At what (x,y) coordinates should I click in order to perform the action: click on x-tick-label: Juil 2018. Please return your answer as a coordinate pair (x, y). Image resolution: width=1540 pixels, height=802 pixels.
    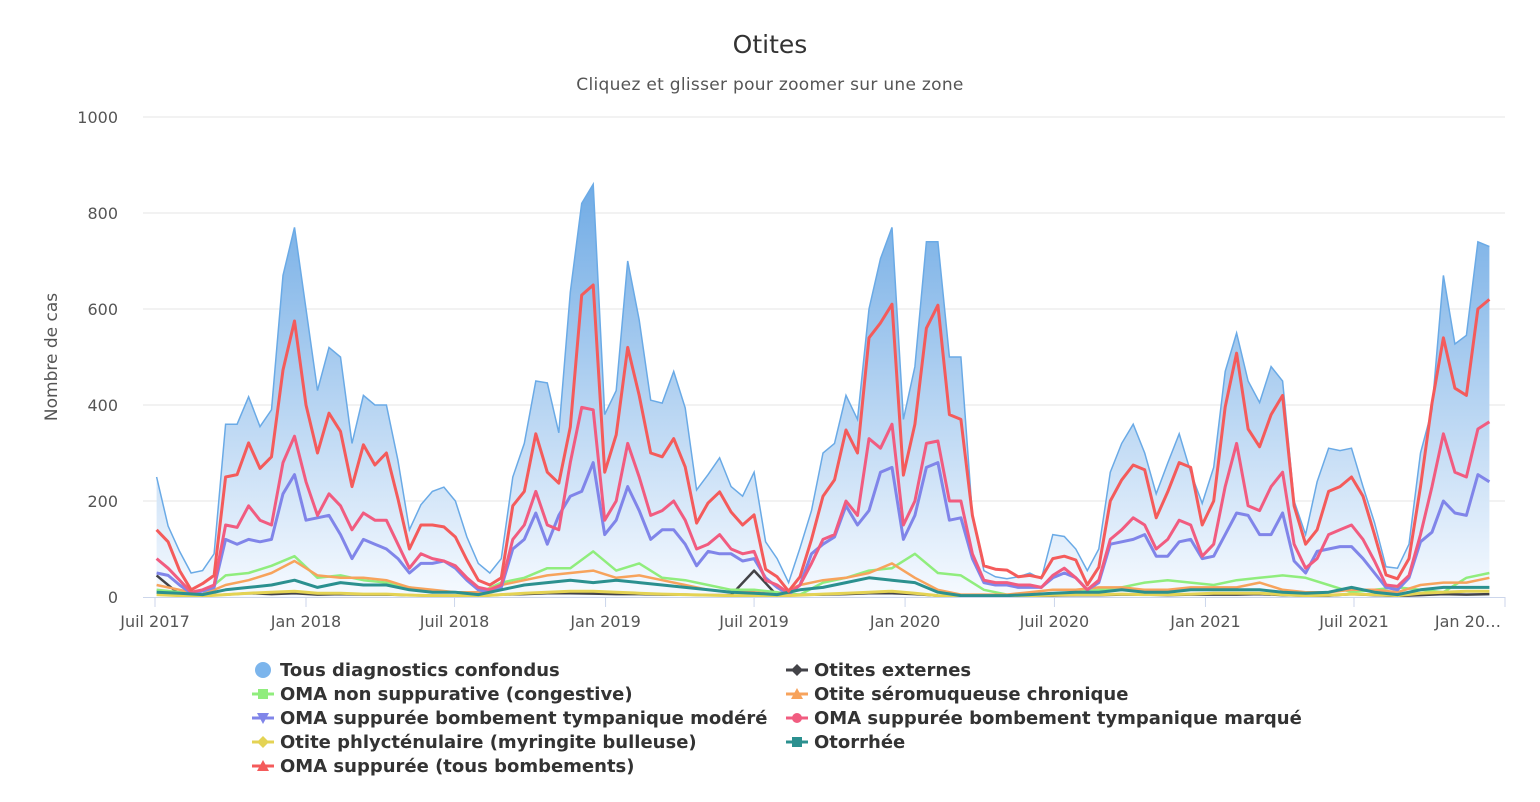
    Looking at the image, I should click on (454, 621).